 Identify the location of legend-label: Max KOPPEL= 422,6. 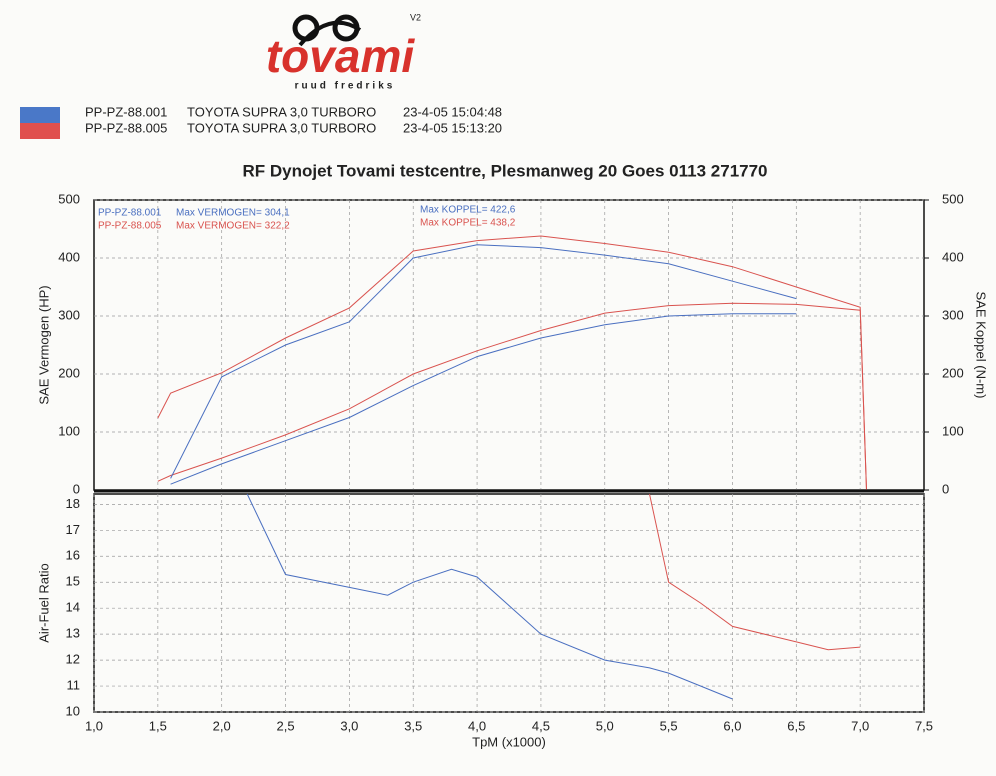
(468, 210).